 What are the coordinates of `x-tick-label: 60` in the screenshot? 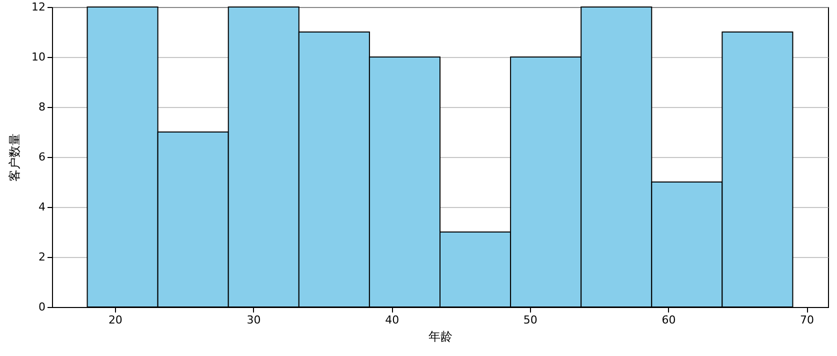 It's located at (669, 320).